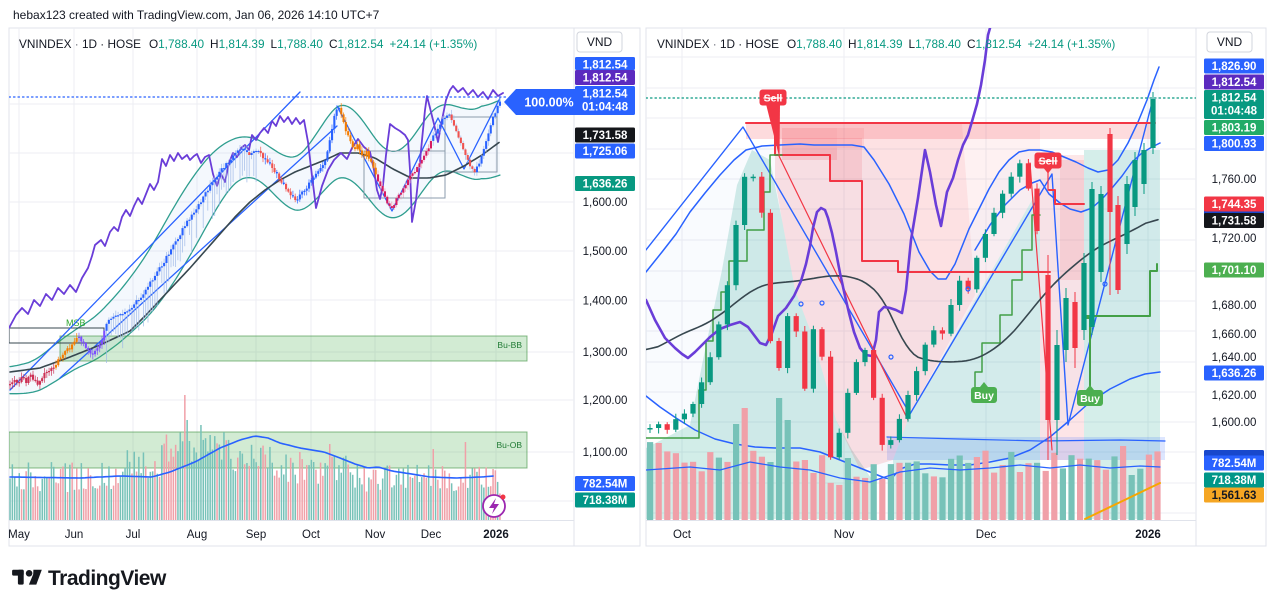 This screenshot has height=608, width=1276. I want to click on svg-text: 1,744.35, so click(1234, 205).